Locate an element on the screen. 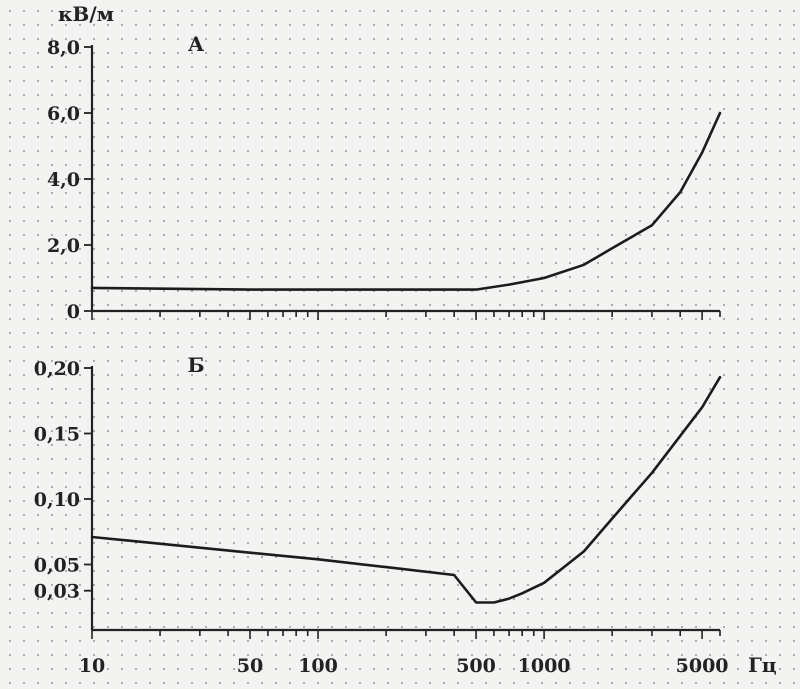 This screenshot has width=800, height=689. y-tick-label: 6,0 is located at coordinates (63, 114).